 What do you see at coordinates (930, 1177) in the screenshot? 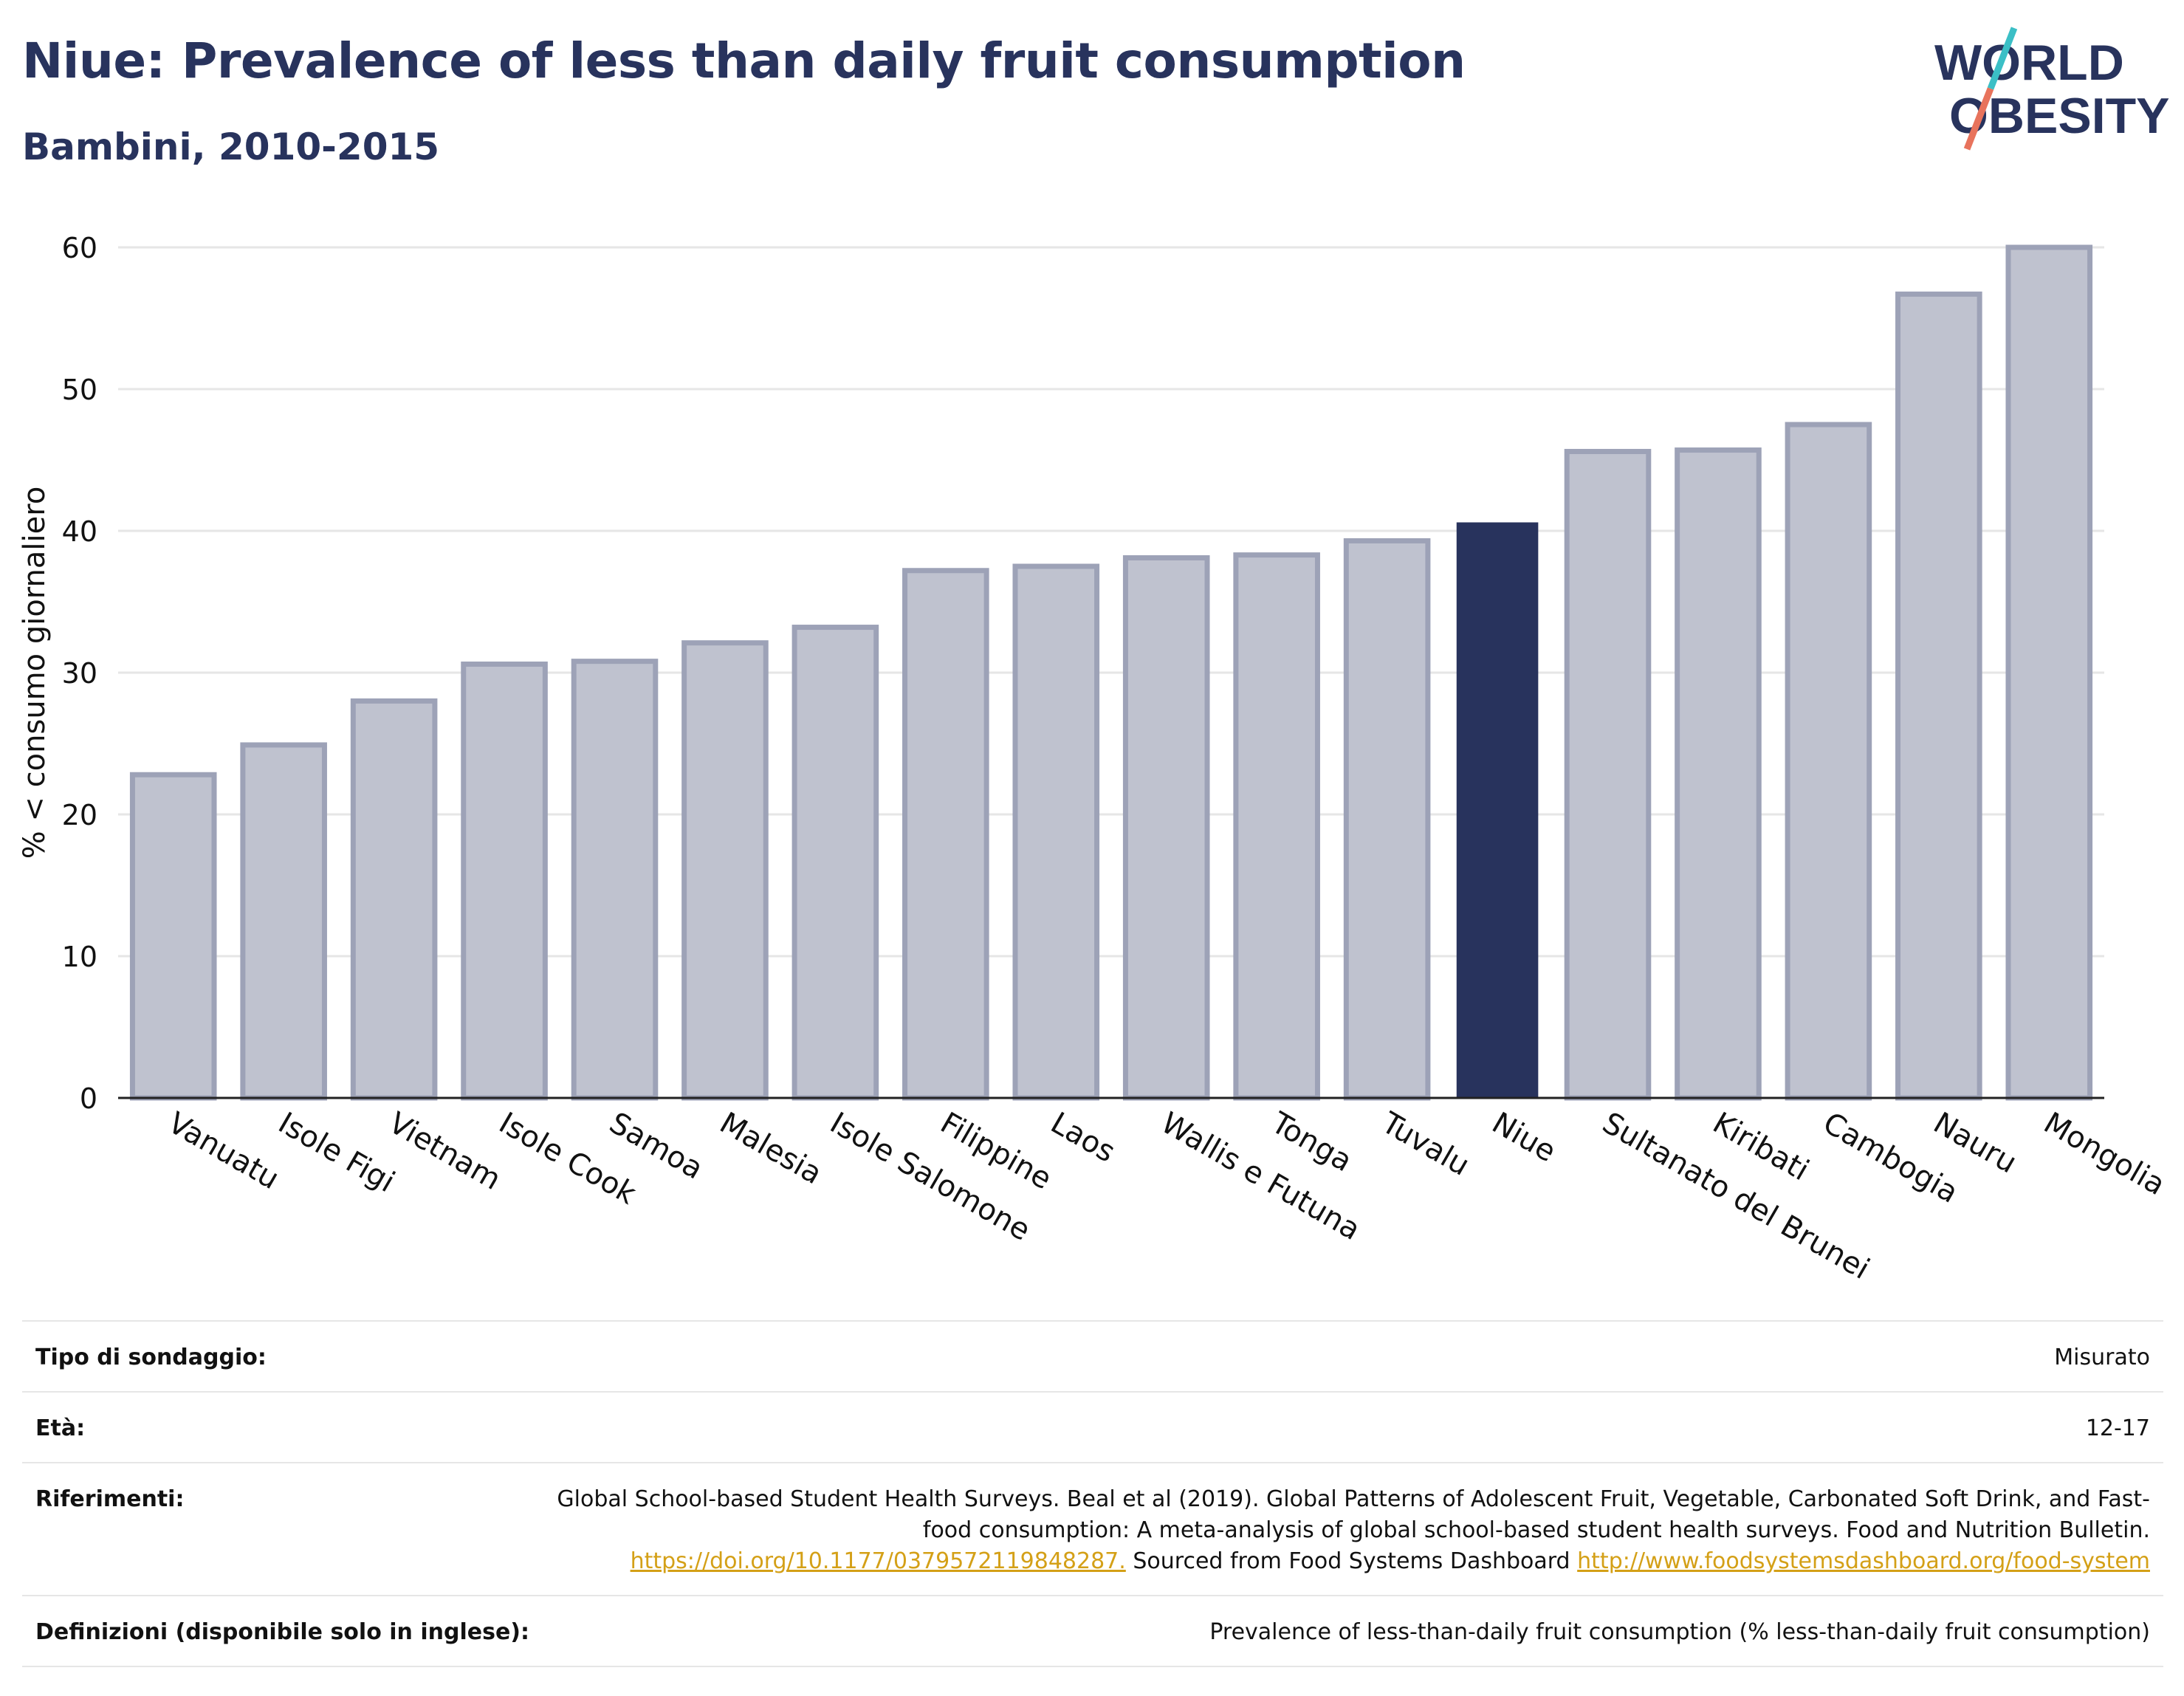
I see `x-tick-label: Isole Salomone` at bounding box center [930, 1177].